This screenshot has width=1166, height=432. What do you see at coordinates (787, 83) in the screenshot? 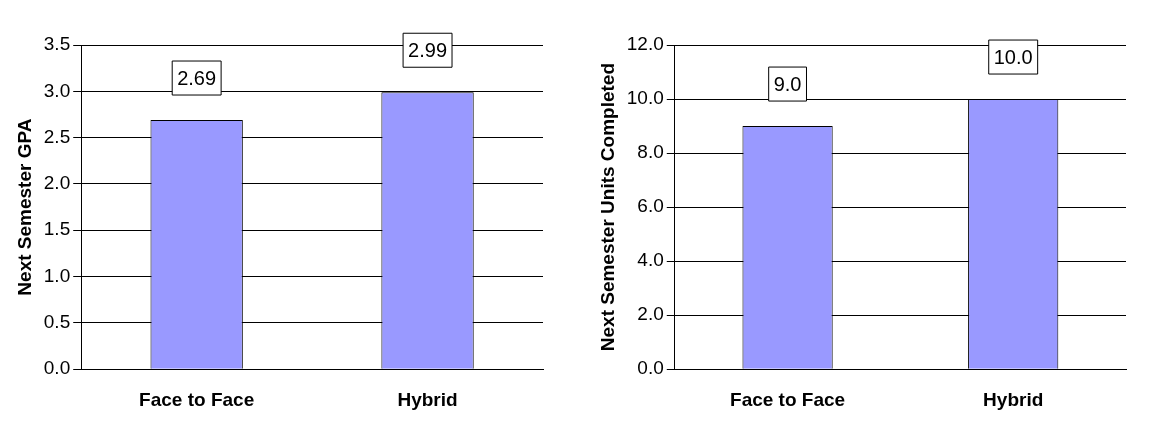
I see `data-label: 9.0` at bounding box center [787, 83].